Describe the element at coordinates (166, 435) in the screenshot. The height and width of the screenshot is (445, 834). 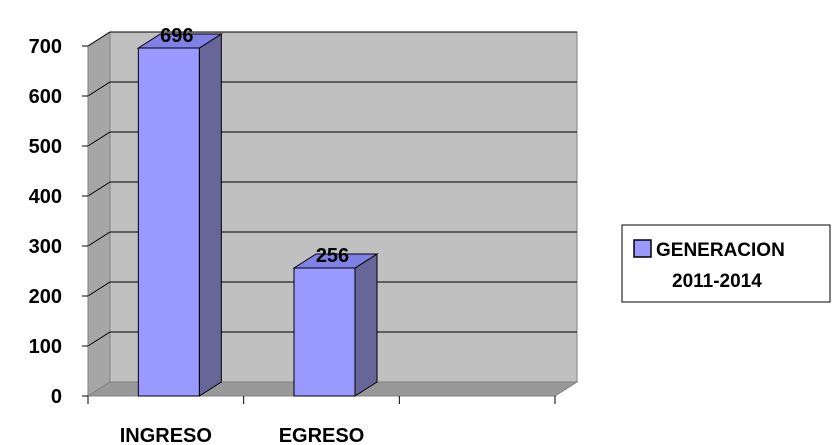
I see `x-tick-label-ingreso: INGRESO` at that location.